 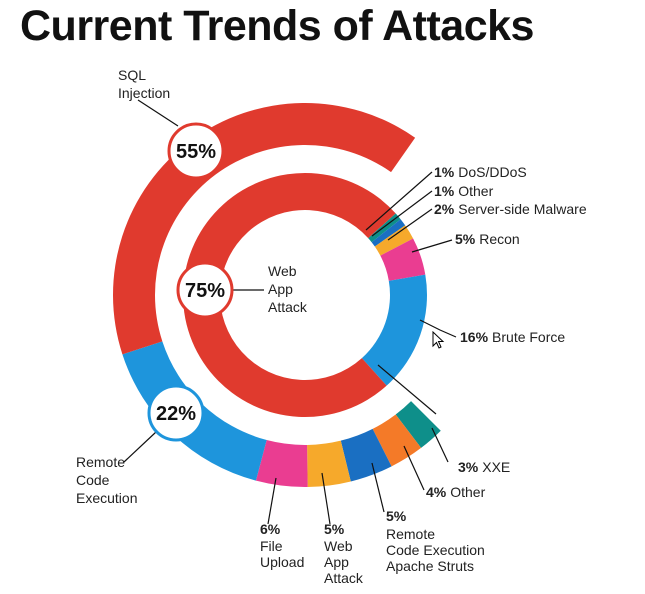 What do you see at coordinates (474, 337) in the screenshot?
I see `label-brute-pct: 16%` at bounding box center [474, 337].